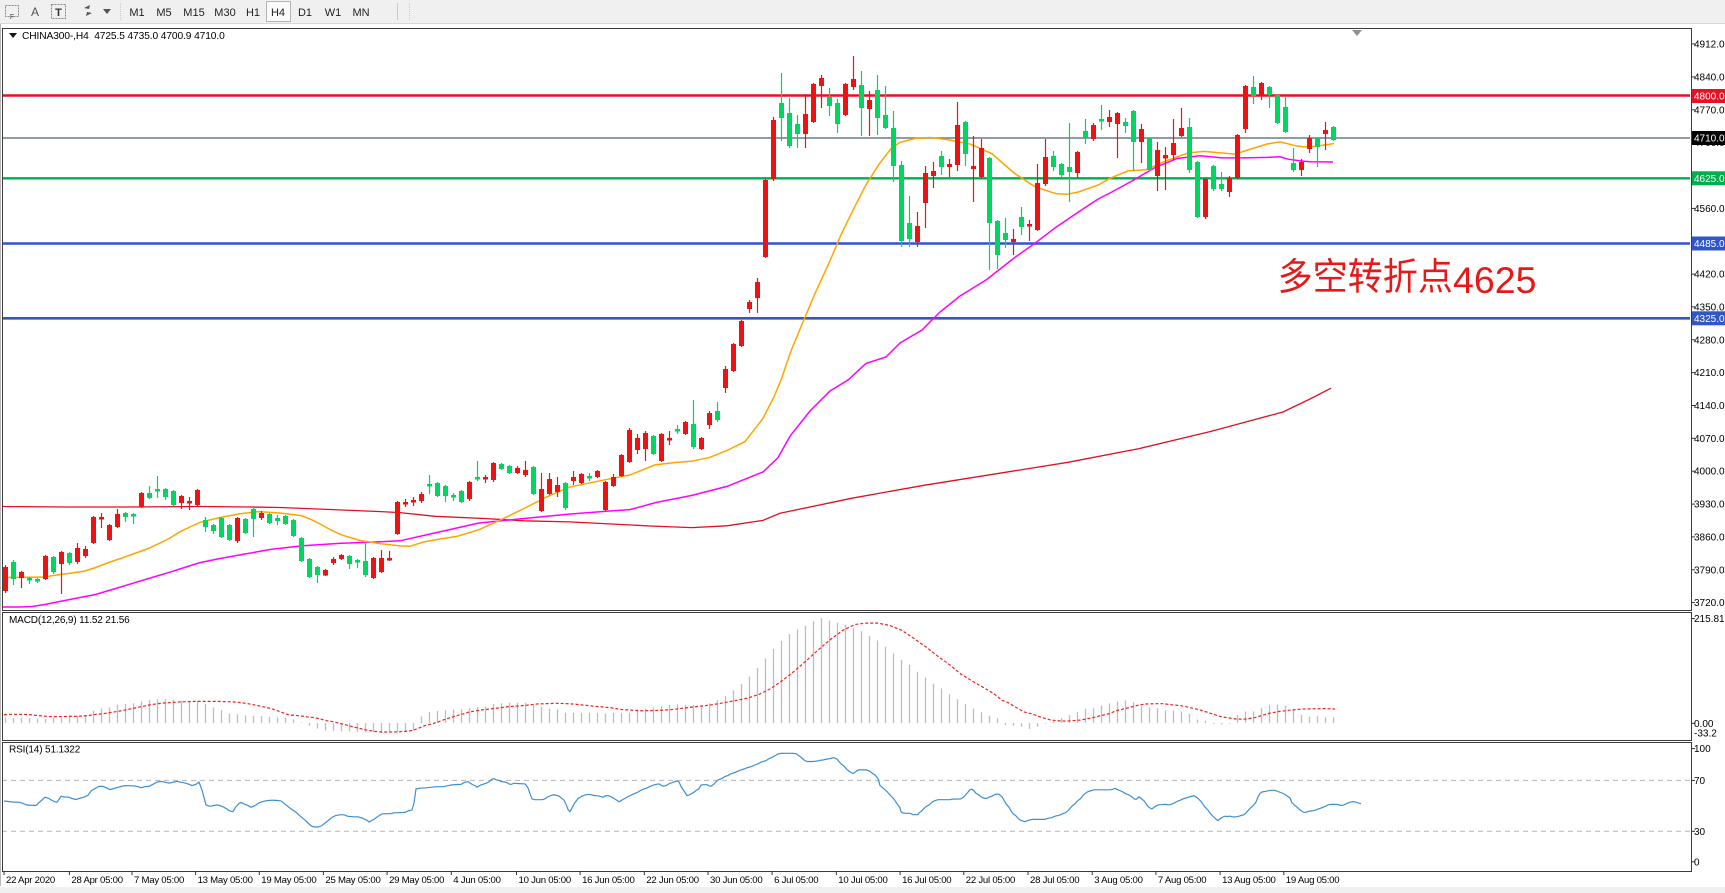 This screenshot has width=1725, height=893. I want to click on svg-text: M15, so click(193, 13).